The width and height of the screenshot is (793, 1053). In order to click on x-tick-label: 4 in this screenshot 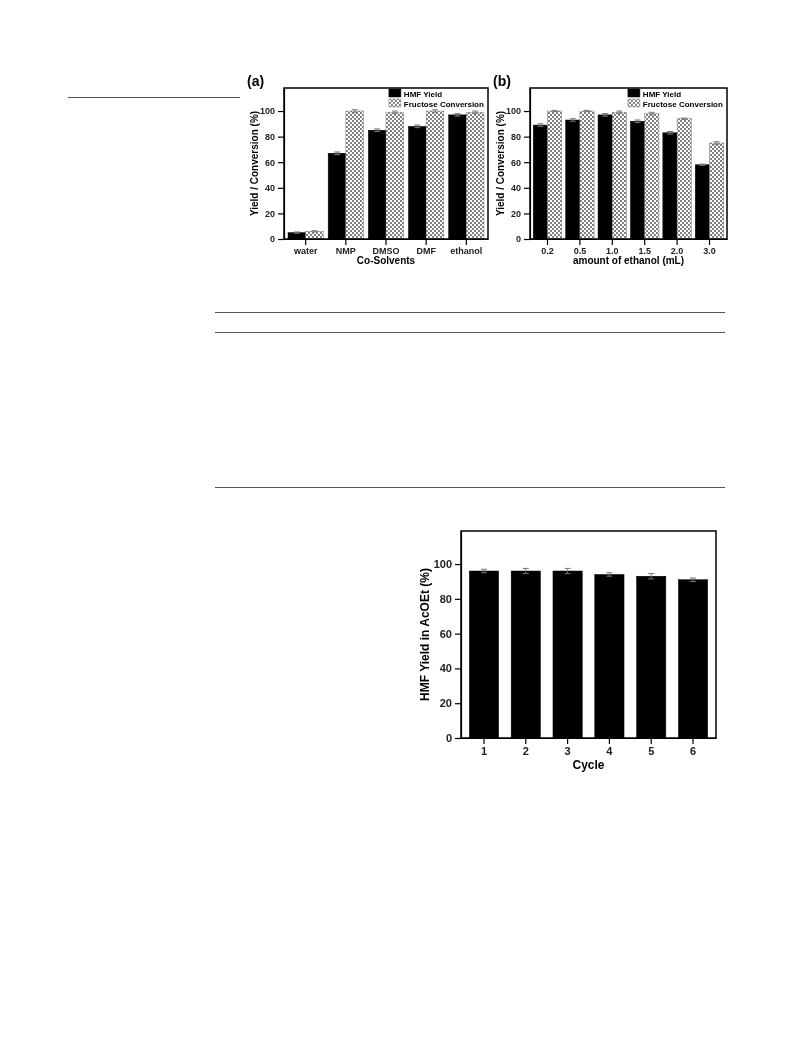, I will do `click(610, 750)`.